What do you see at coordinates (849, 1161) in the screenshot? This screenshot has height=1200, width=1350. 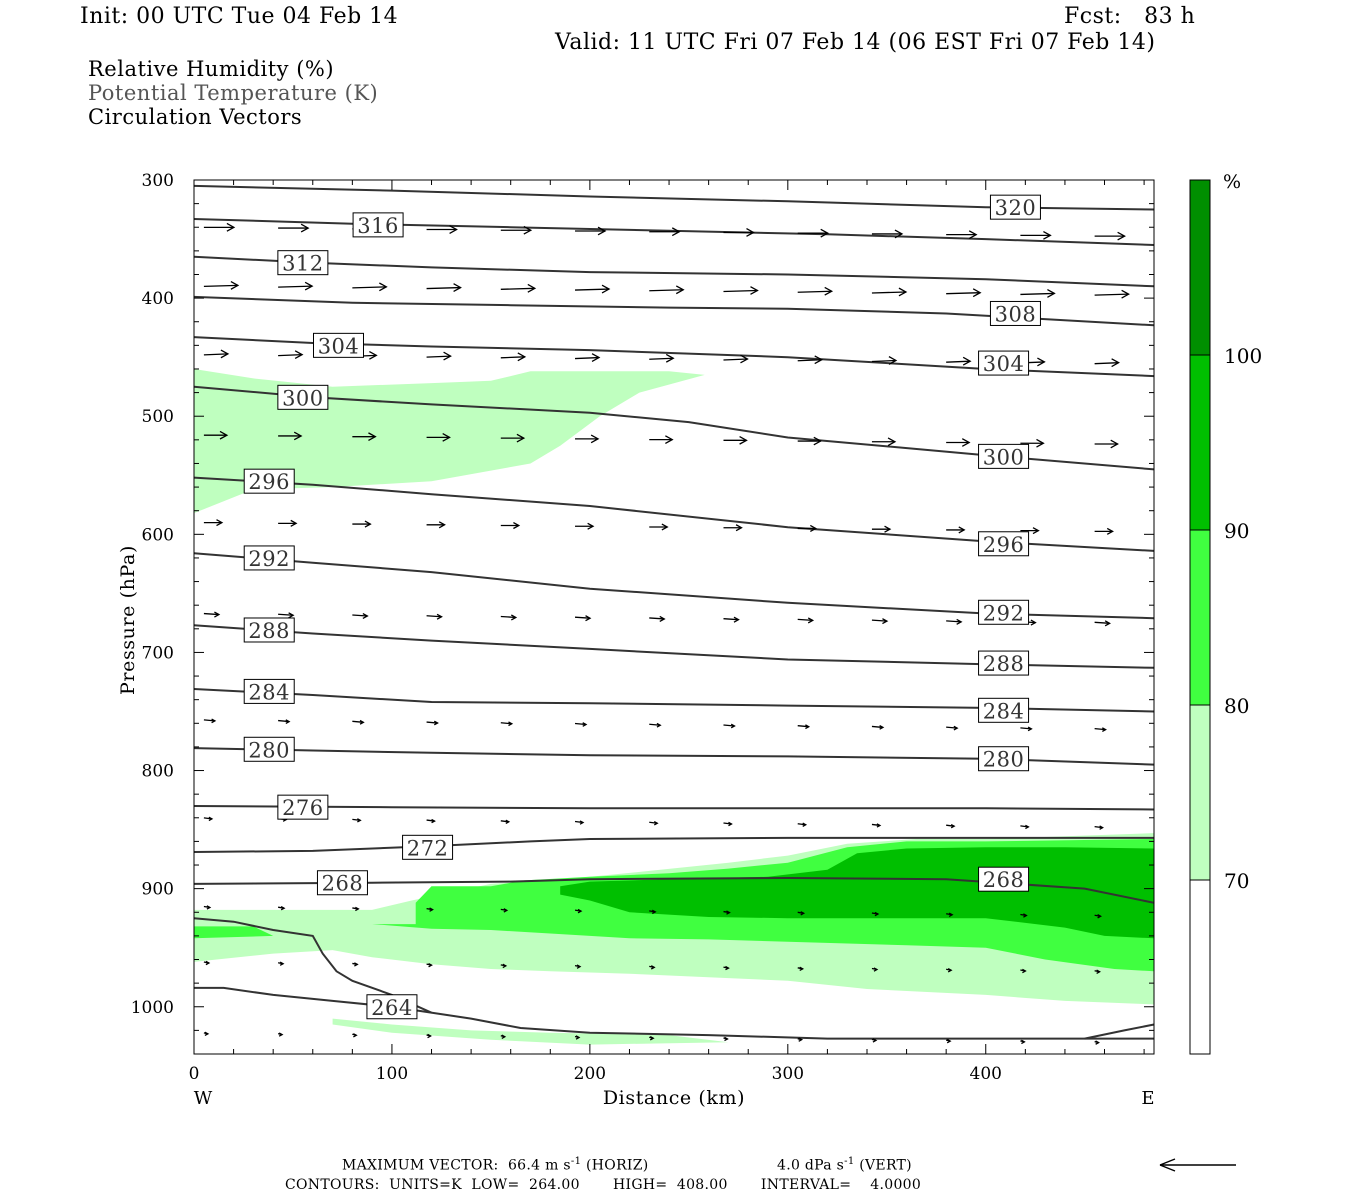 I see `vert-exponent: -1` at bounding box center [849, 1161].